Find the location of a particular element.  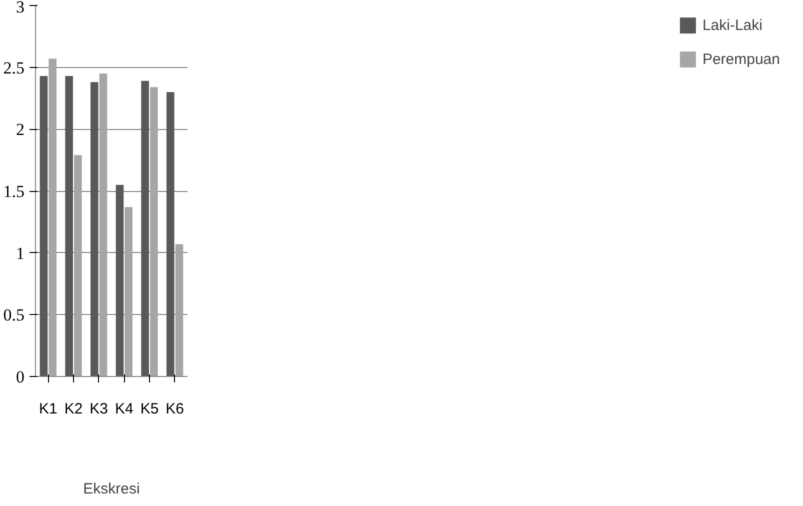

x-tick-label: K2 is located at coordinates (73, 409).